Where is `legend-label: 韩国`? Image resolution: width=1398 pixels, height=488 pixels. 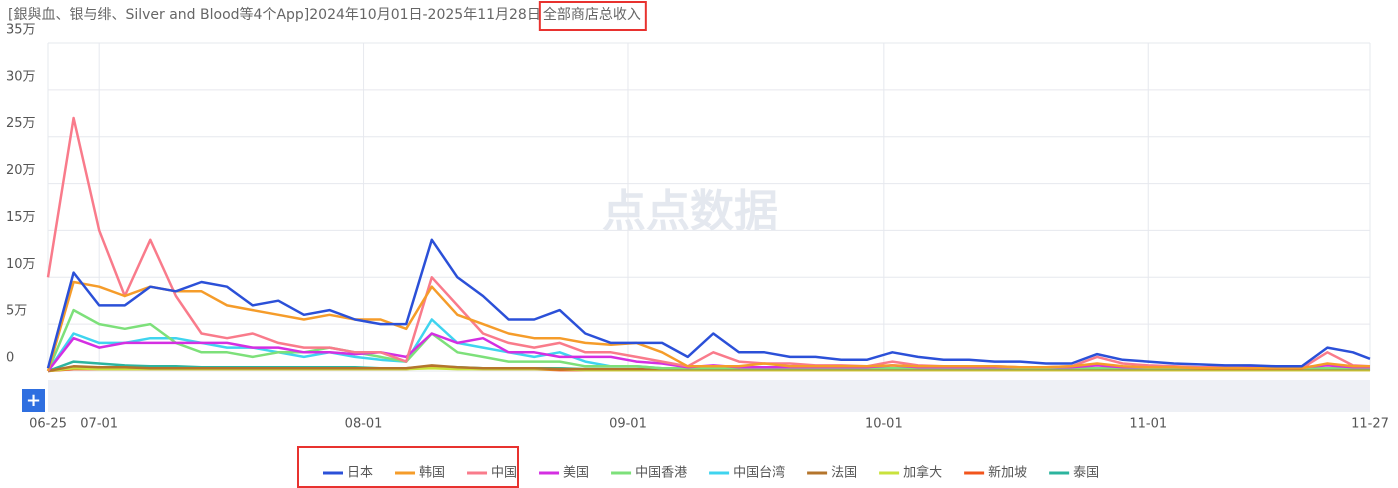
legend-label: 韩国 is located at coordinates (432, 473).